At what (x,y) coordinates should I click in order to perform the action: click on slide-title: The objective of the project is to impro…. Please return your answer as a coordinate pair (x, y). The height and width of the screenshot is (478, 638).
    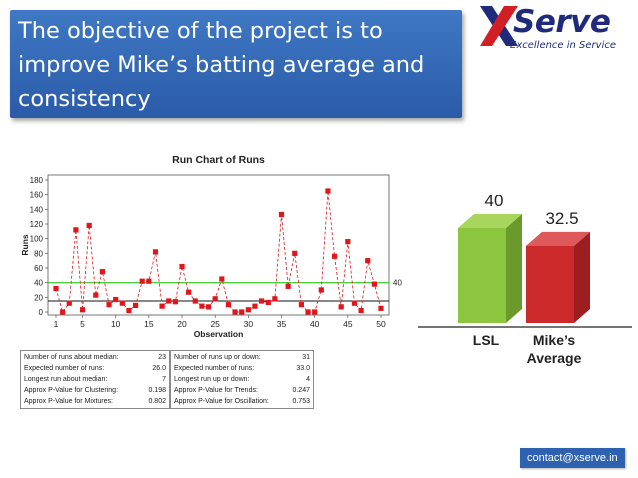
    Looking at the image, I should click on (221, 65).